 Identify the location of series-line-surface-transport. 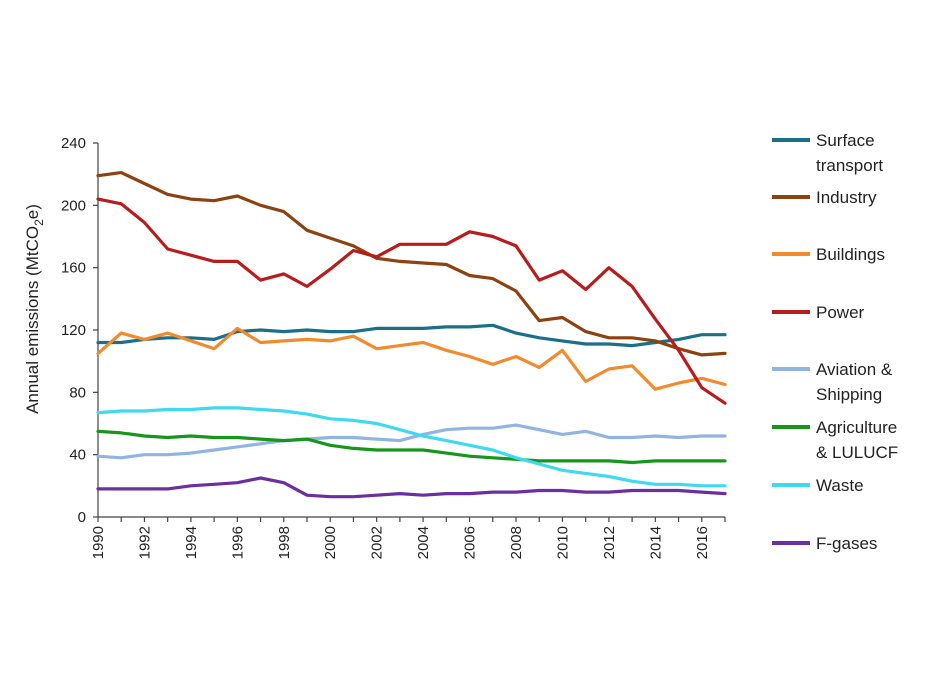
(411, 335).